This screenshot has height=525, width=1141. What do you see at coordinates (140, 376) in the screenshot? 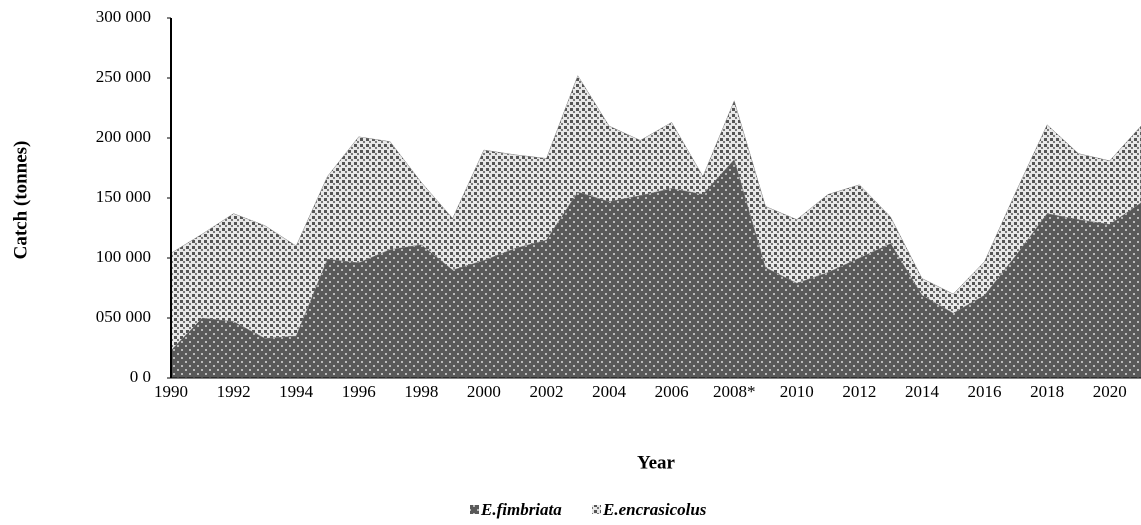
I see `y-tick-label: 0 0` at bounding box center [140, 376].